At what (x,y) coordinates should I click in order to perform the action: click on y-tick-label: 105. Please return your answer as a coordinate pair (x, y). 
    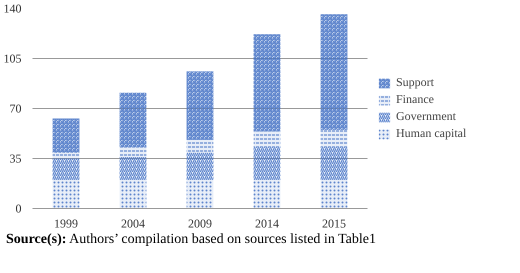
    Looking at the image, I should click on (13, 59).